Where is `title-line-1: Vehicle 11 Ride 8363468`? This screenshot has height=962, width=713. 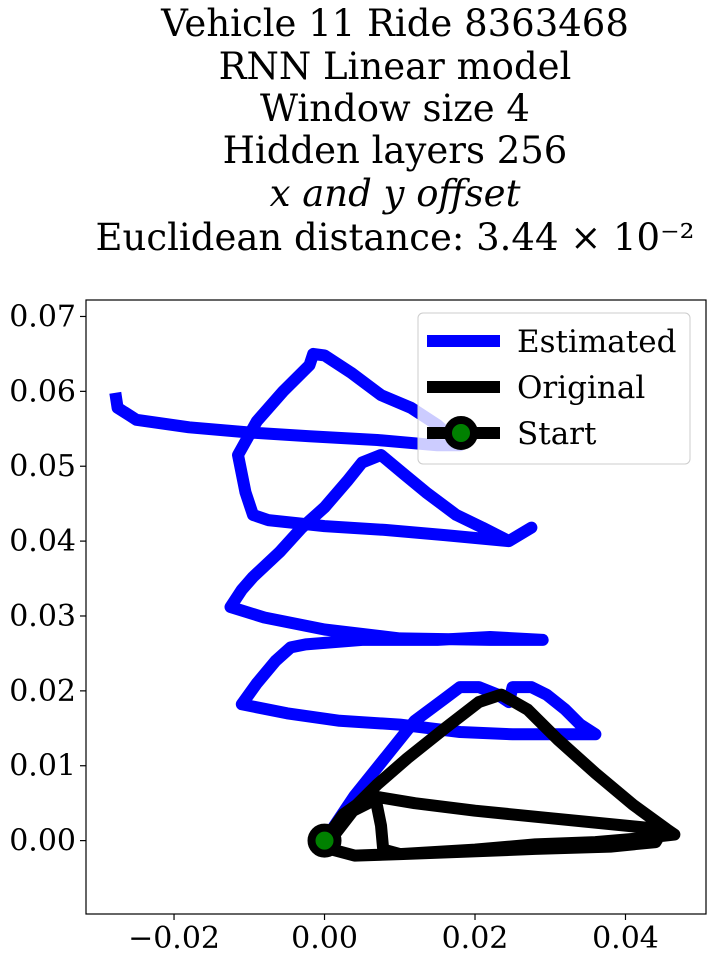
title-line-1: Vehicle 11 Ride 8363468 is located at coordinates (394, 23).